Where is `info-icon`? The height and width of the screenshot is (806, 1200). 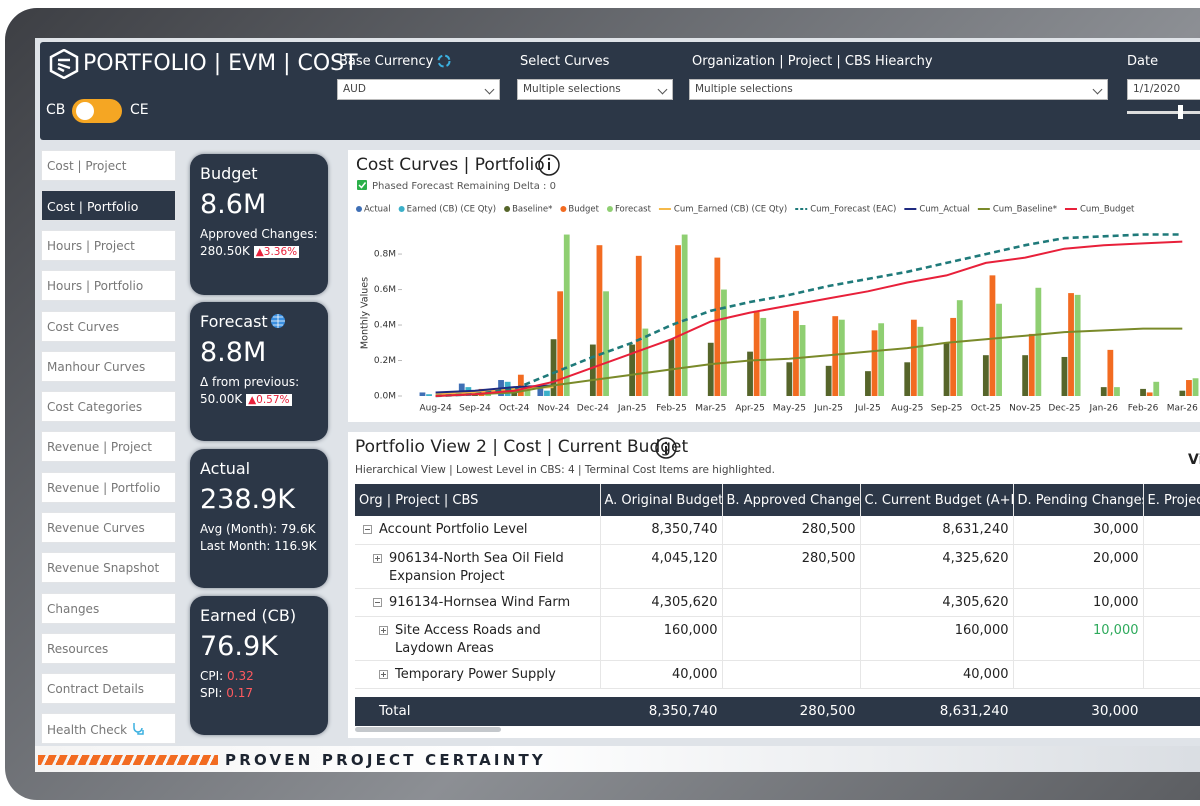
info-icon is located at coordinates (666, 448).